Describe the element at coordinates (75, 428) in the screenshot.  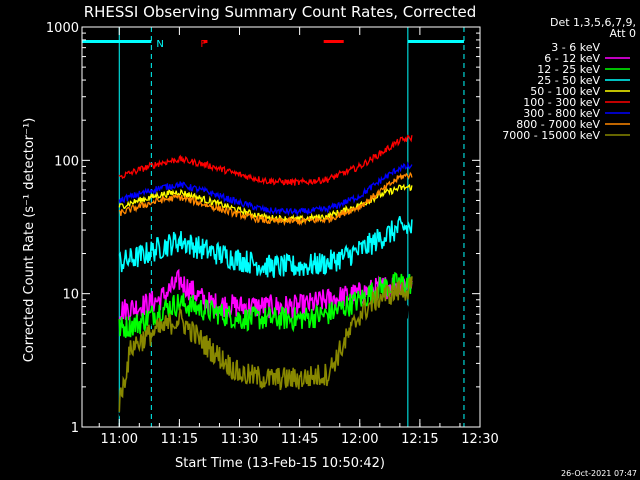
I see `y-tick-label-1: 1` at that location.